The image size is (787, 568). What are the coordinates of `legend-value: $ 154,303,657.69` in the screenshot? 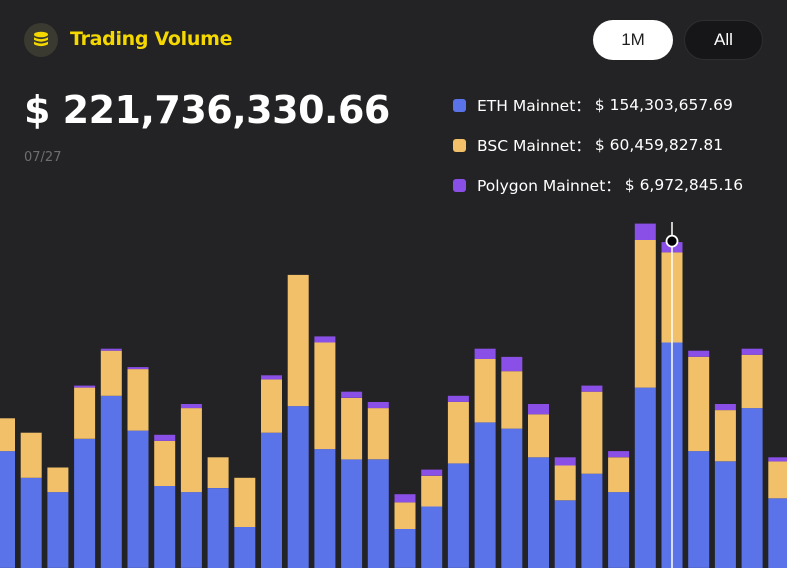 It's located at (663, 105).